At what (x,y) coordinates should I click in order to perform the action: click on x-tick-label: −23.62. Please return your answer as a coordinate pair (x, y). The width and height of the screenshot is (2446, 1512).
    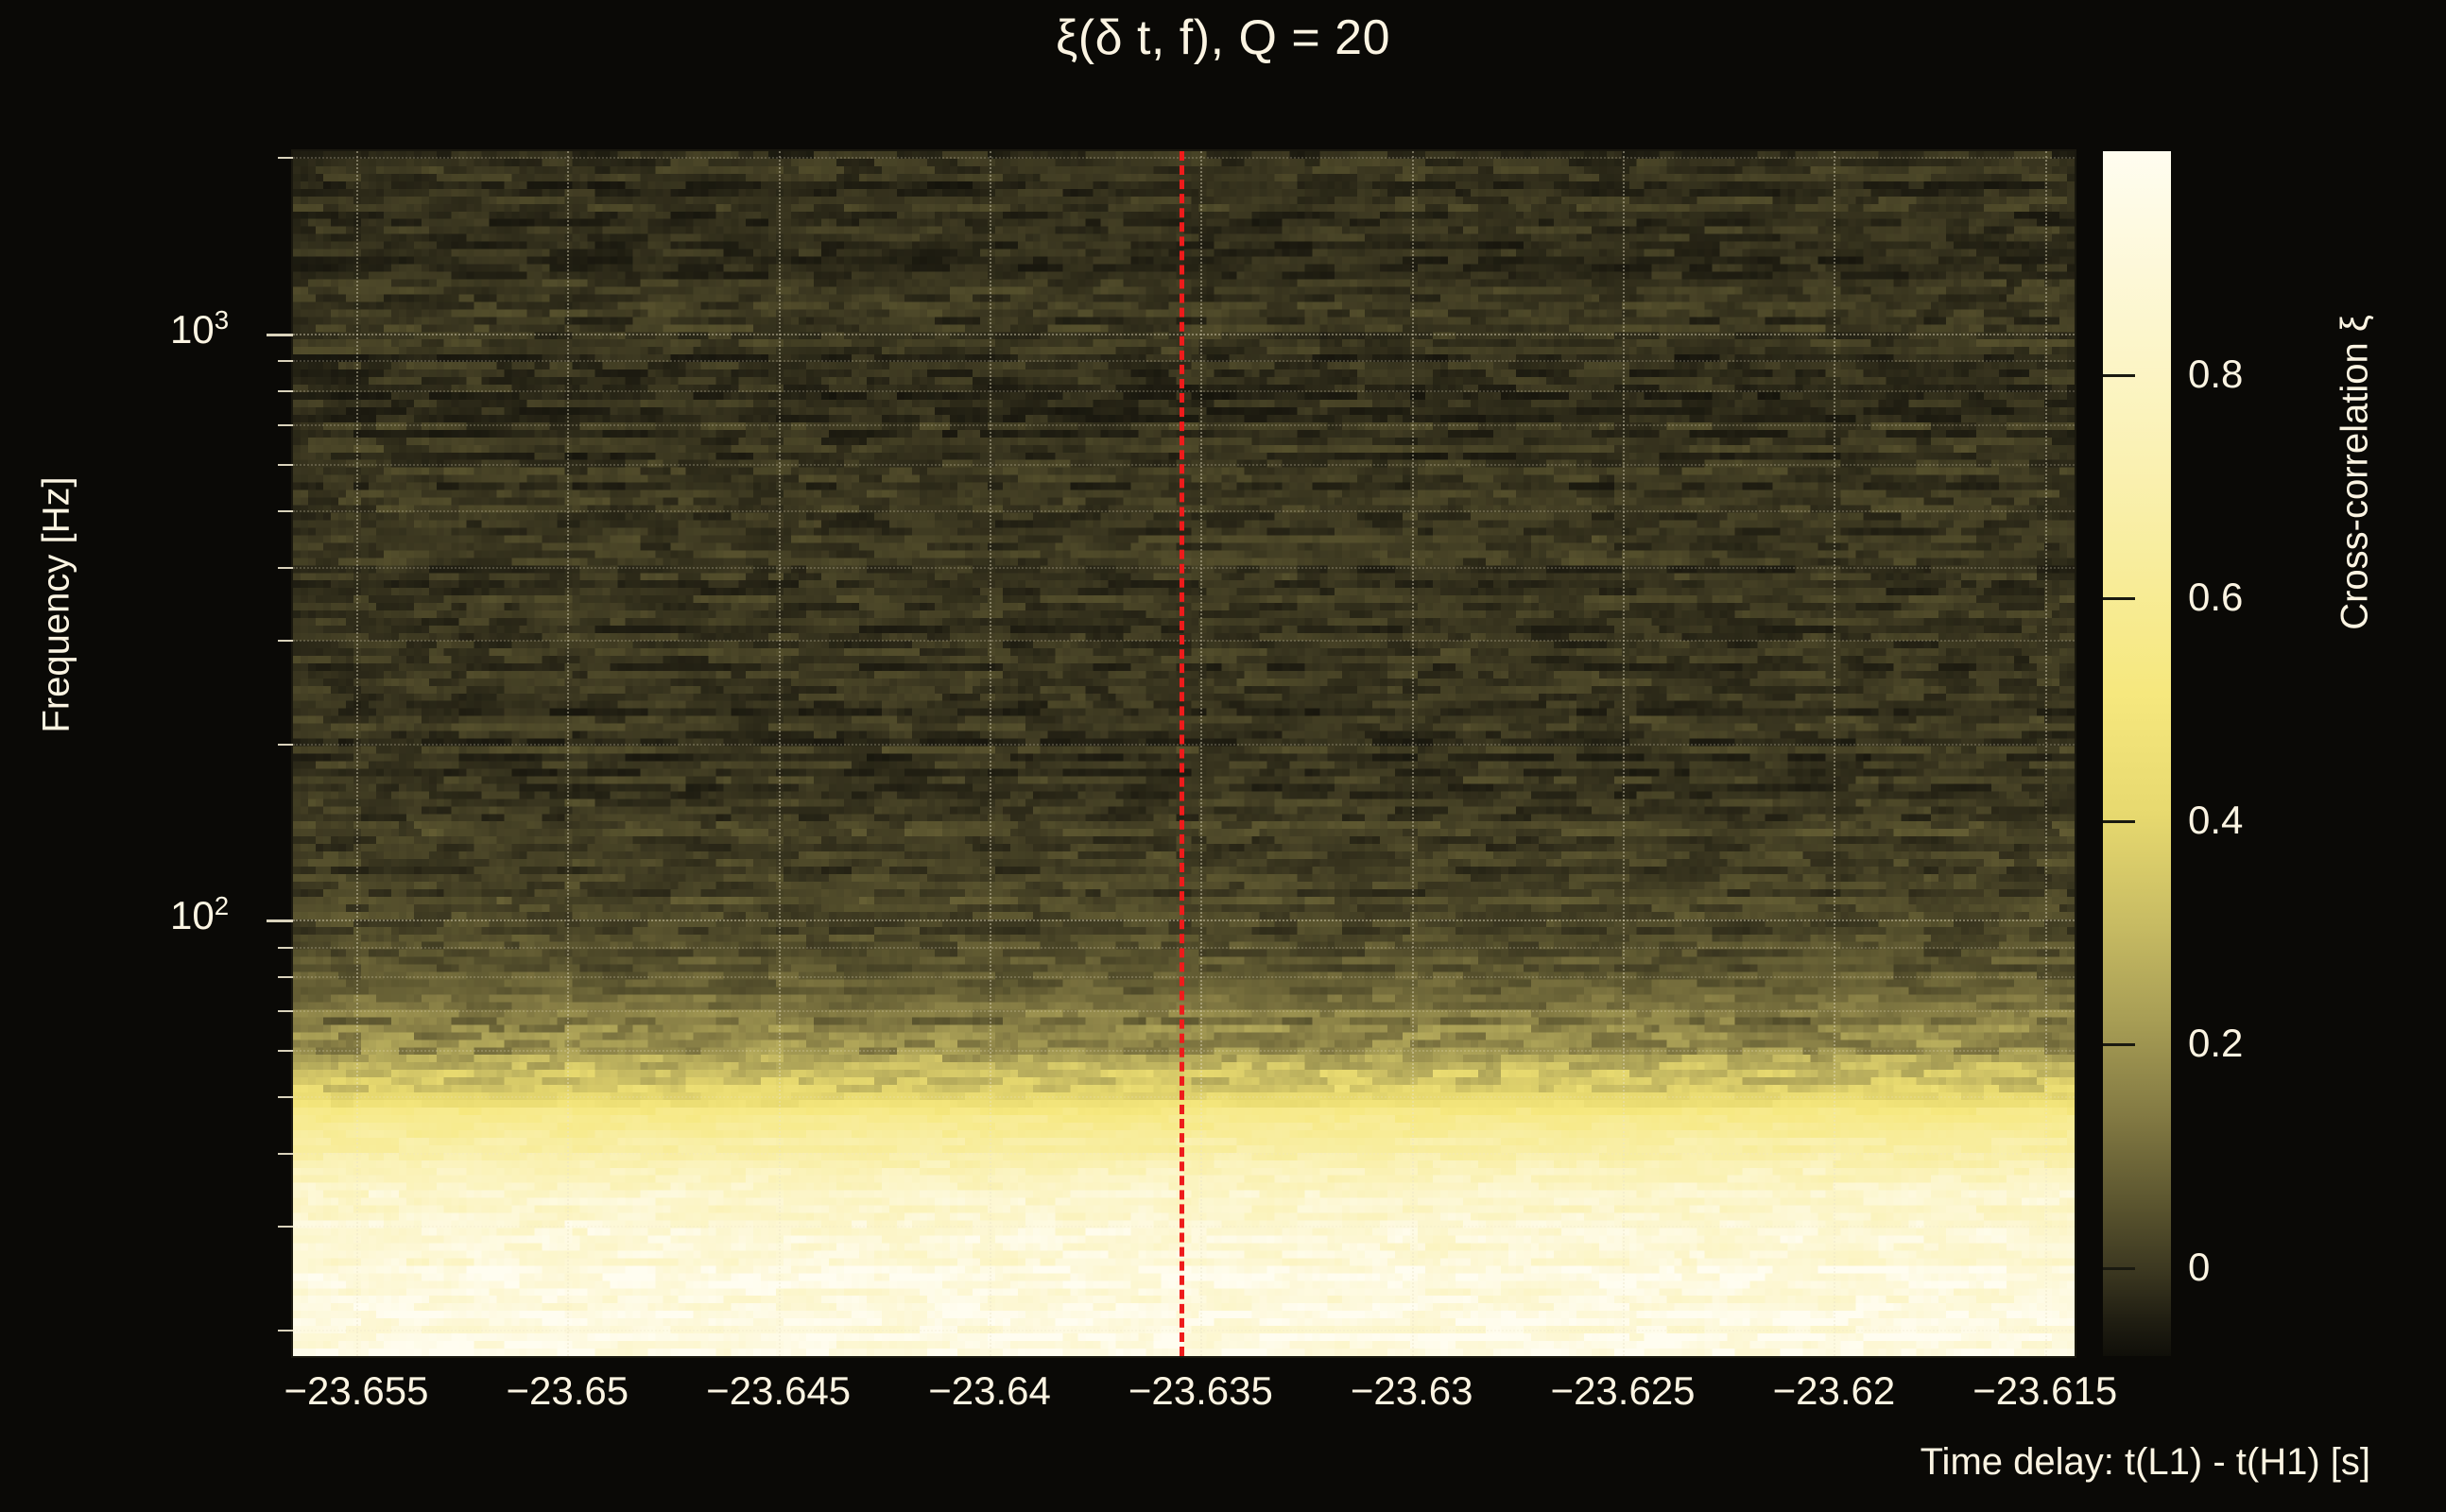
    Looking at the image, I should click on (1834, 1390).